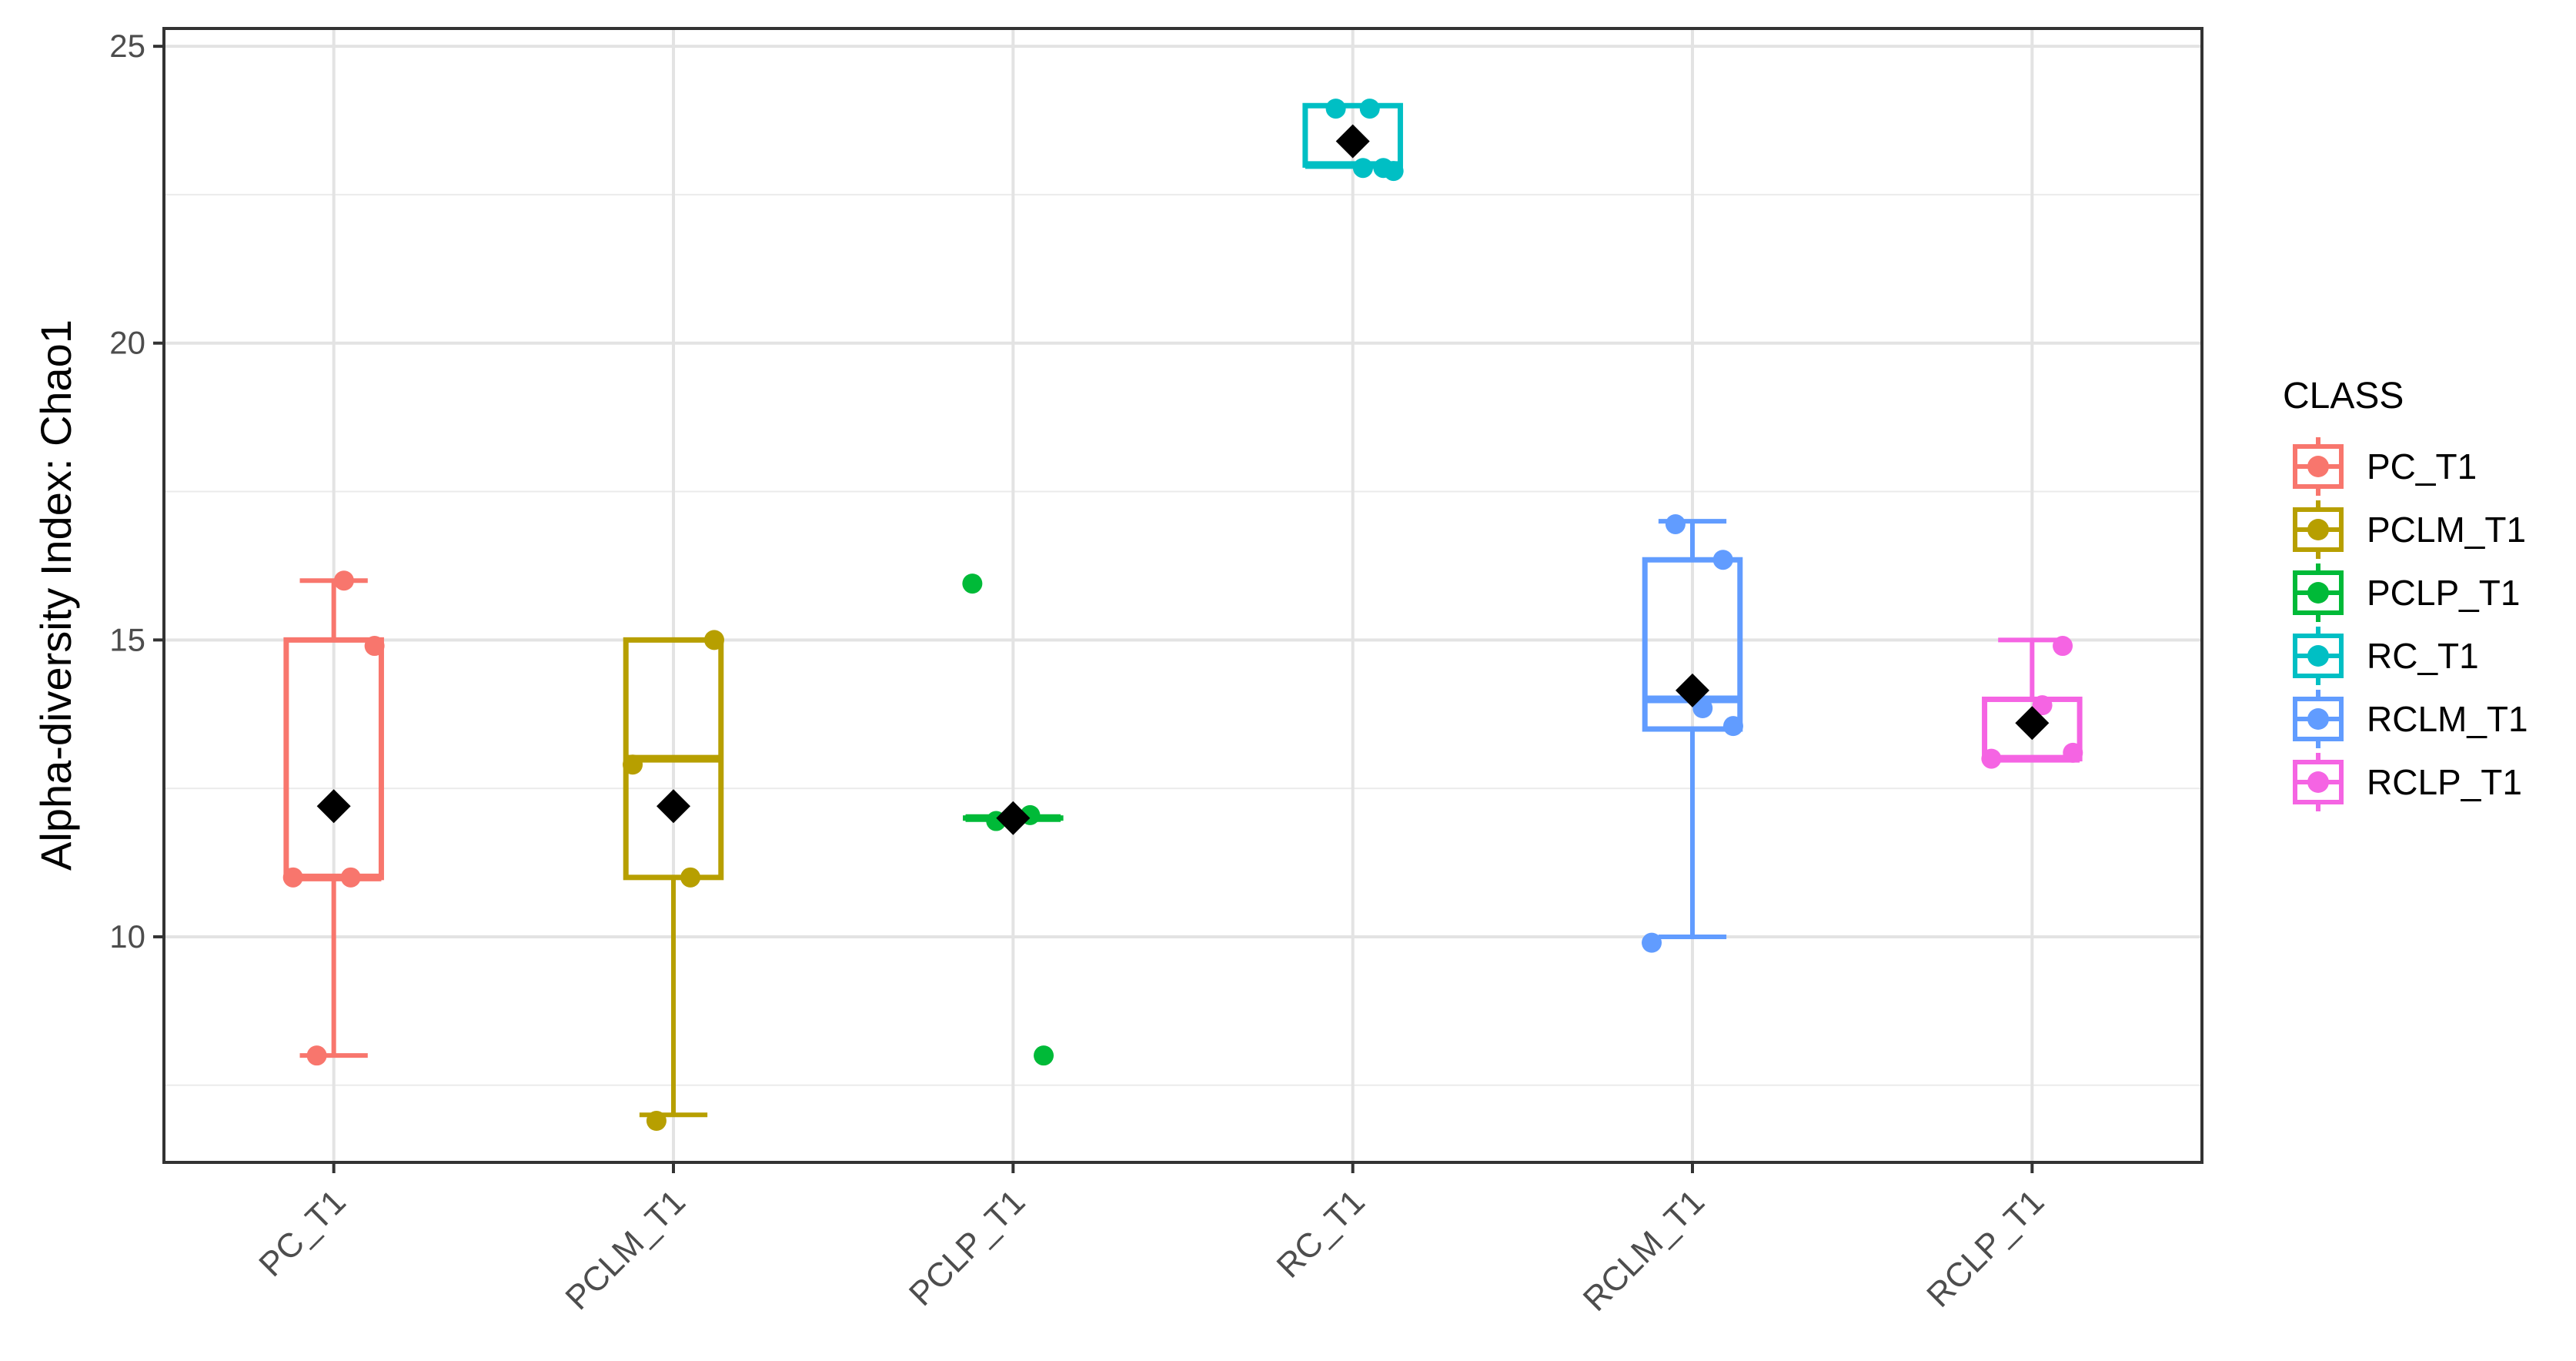 The image size is (2576, 1361). I want to click on legend-label: RCLM_T1, so click(2447, 719).